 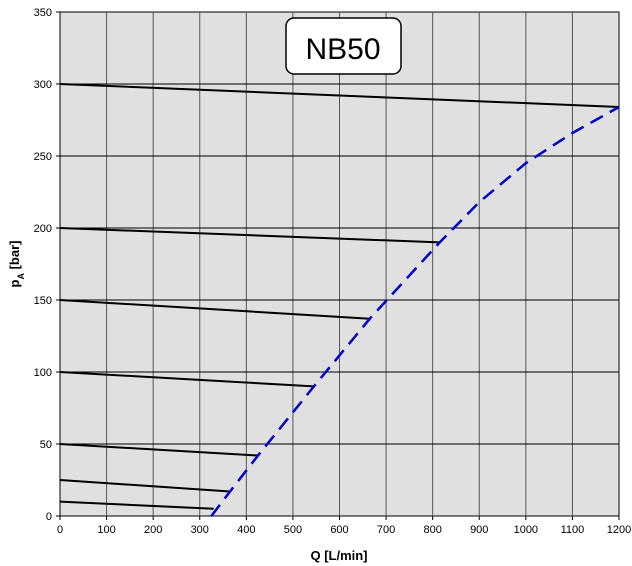 I want to click on y-tick-label: 150, so click(x=43, y=301).